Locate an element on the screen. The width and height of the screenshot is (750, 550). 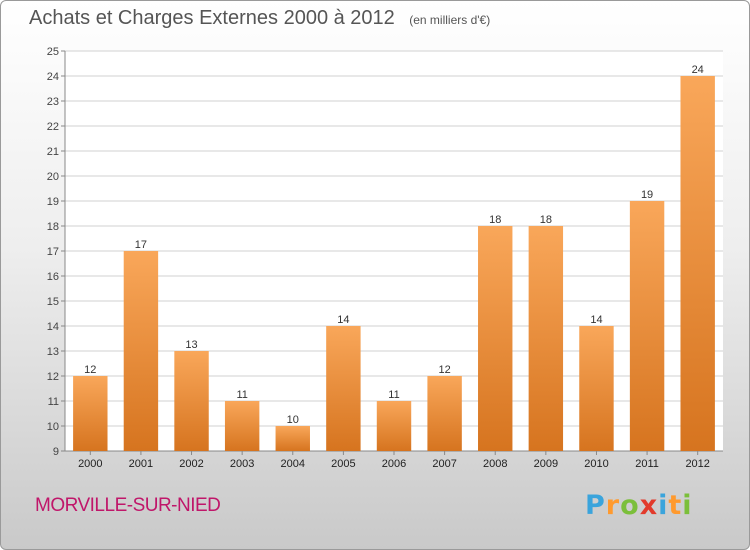
data-label: 13 is located at coordinates (191, 345).